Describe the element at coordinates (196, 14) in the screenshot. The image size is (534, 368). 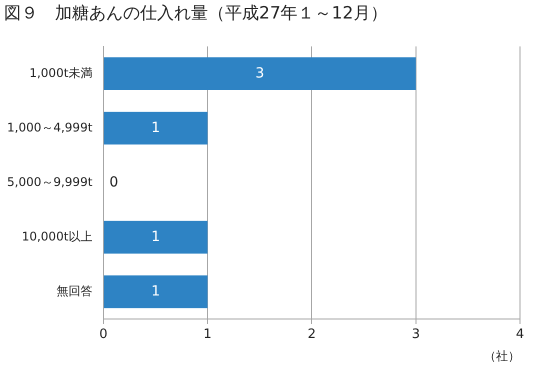
I see `chart-title: 図９ 加糖あんの仕入れ量（平成27年１～12月）` at that location.